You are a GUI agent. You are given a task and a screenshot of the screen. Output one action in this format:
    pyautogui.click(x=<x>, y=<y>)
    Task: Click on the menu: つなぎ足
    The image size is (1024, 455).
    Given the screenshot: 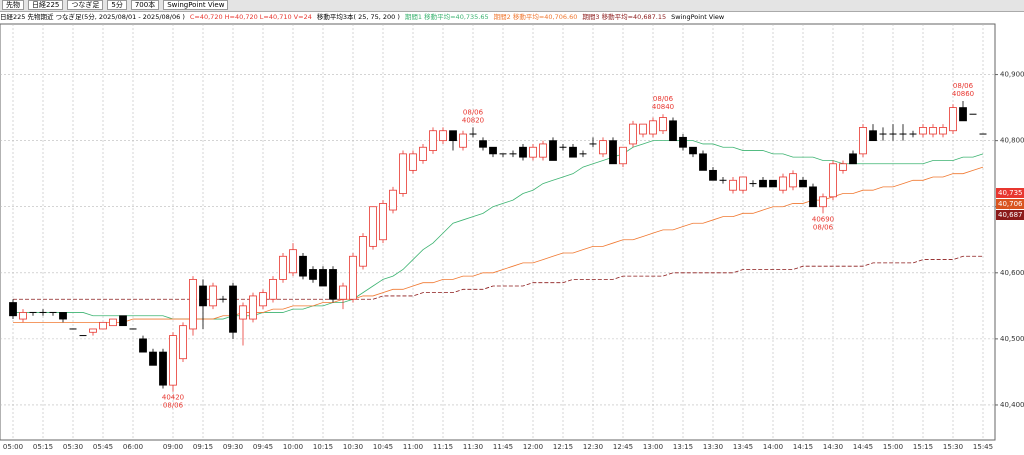 What is the action you would take?
    pyautogui.click(x=85, y=5)
    